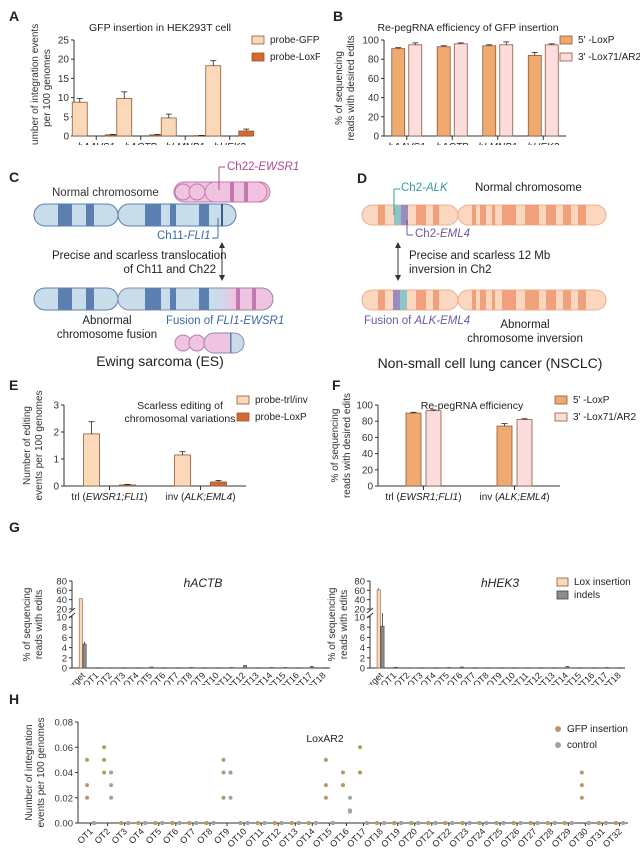 The height and width of the screenshot is (867, 640). Describe the element at coordinates (56, 460) in the screenshot. I see `y-tick-label: 1` at that location.